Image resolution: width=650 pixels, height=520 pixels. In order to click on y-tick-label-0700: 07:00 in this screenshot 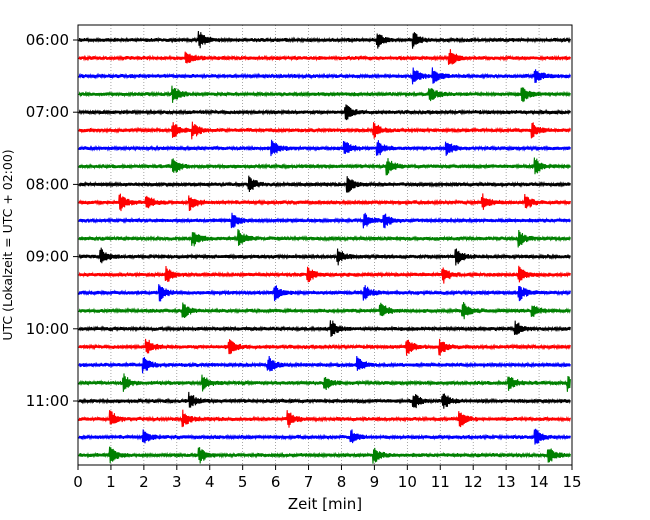, I will do `click(47, 112)`.